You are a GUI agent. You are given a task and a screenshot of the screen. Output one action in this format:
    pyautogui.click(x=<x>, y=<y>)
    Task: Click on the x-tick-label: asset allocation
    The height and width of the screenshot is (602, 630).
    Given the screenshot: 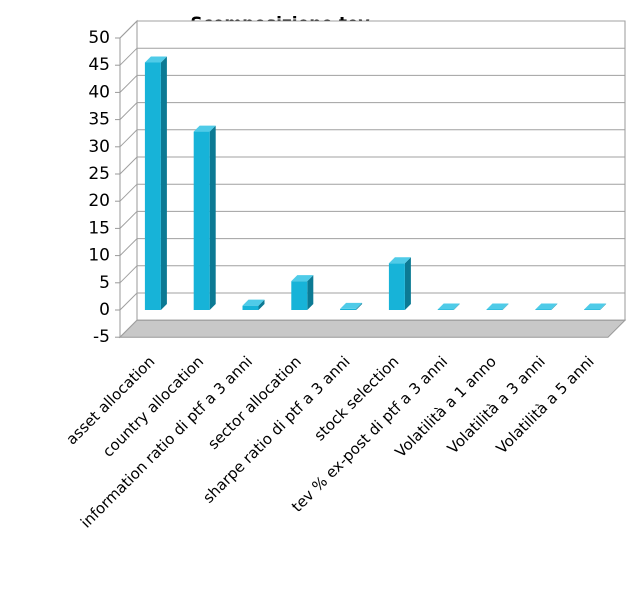 What is the action you would take?
    pyautogui.click(x=111, y=400)
    